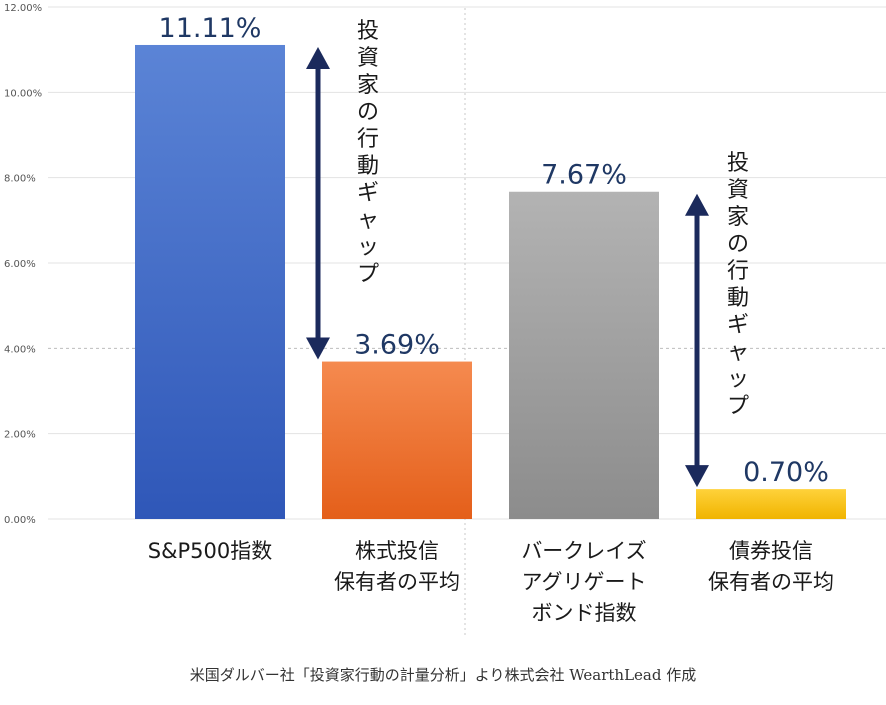 This screenshot has height=705, width=886. What do you see at coordinates (443, 675) in the screenshot?
I see `source-note: 米国ダルバー社「投資家行動の計量分析」より株式会社 WearthLead 作成` at bounding box center [443, 675].